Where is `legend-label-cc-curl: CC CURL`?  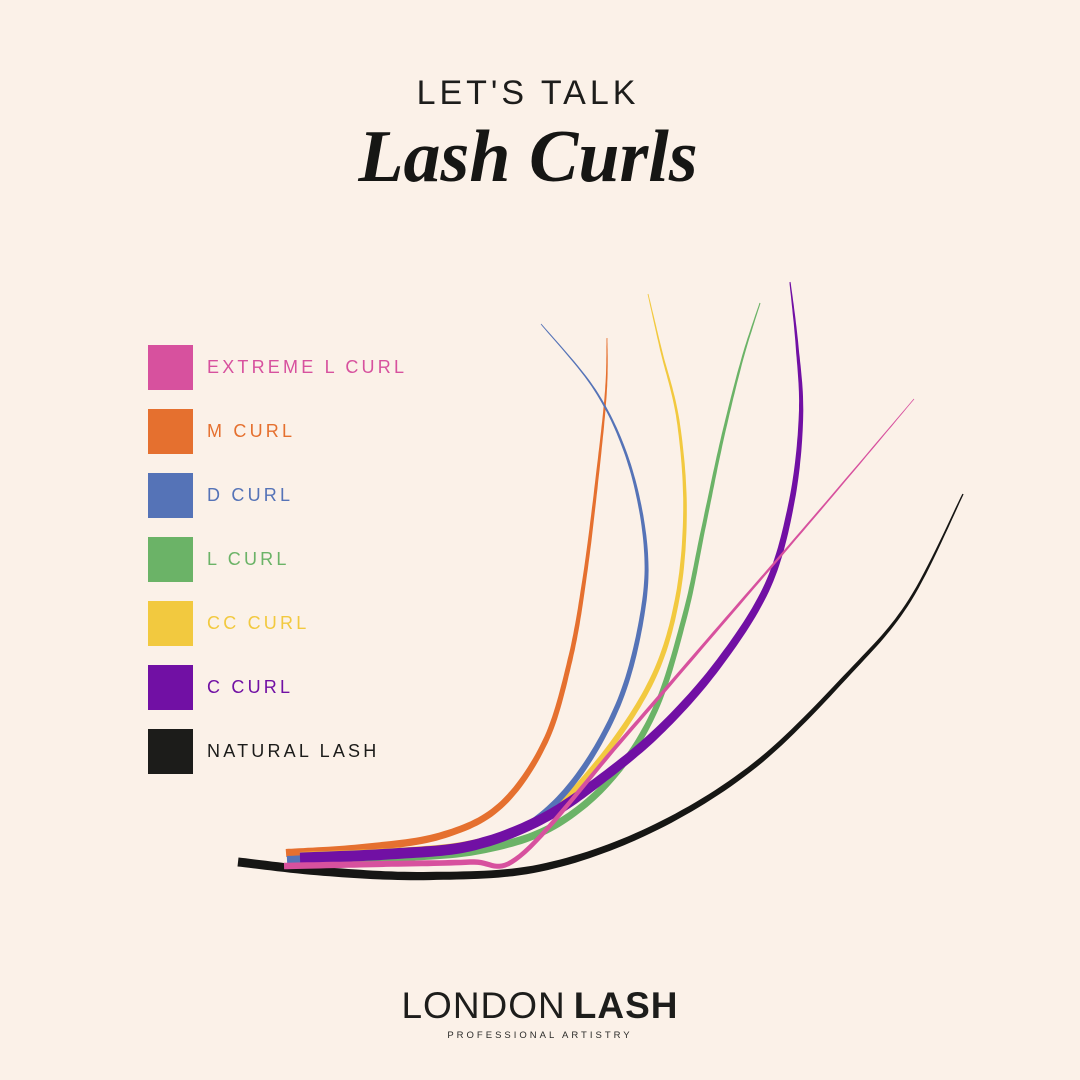
legend-label-cc-curl: CC CURL is located at coordinates (258, 623).